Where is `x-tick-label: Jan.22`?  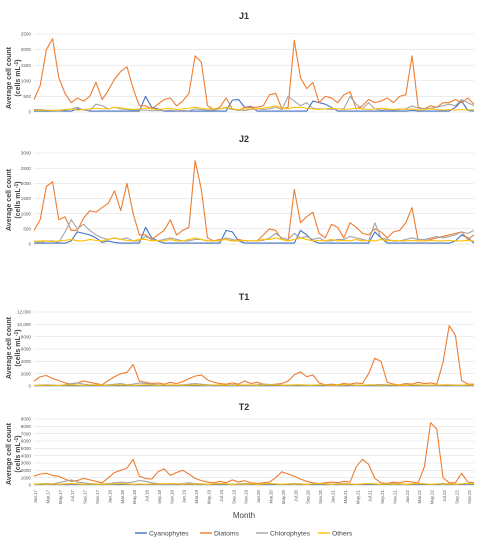
x-tick-label: Jan.22 is located at coordinates (407, 496).